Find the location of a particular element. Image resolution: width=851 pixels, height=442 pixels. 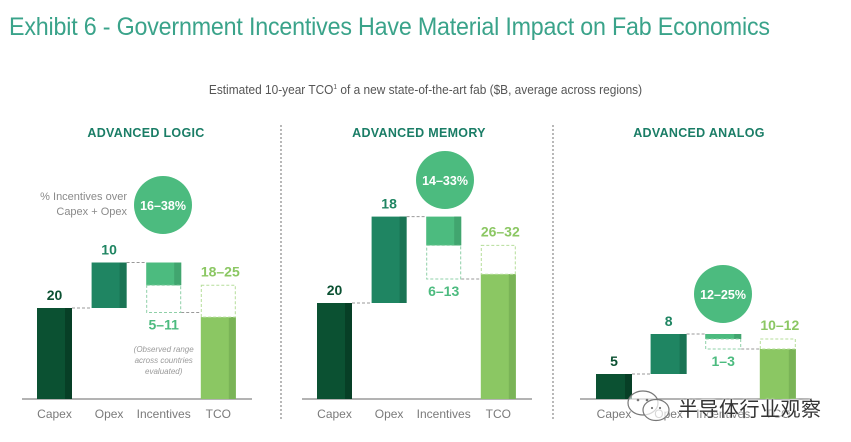

range-note-line: evaluated) is located at coordinates (164, 371).